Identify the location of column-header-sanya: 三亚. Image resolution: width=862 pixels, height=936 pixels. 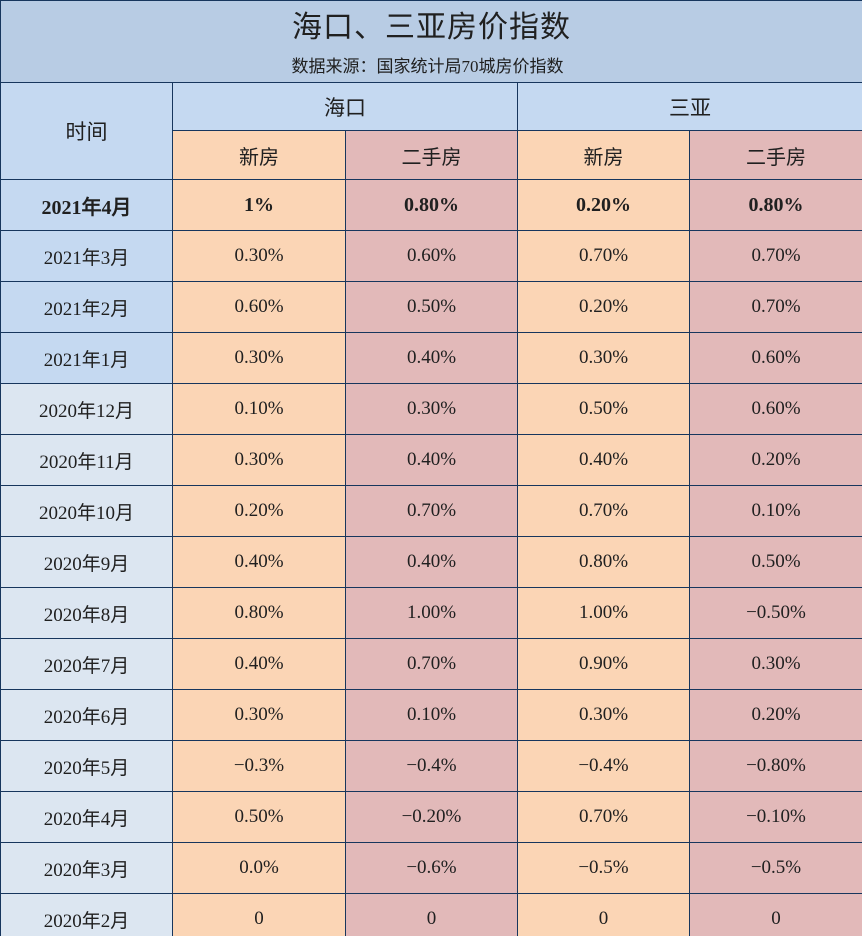
(689, 106).